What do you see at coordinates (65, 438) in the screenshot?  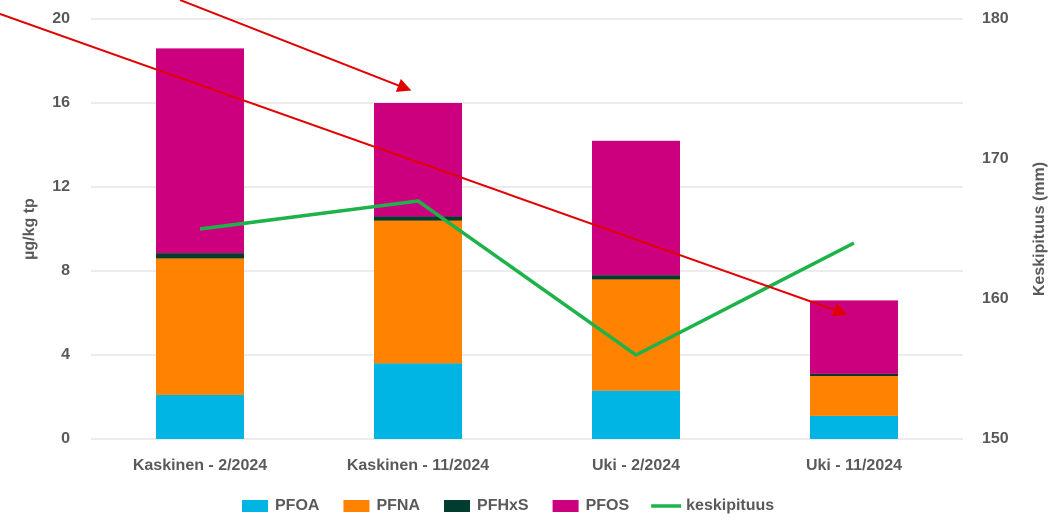 I see `y-tick-label: 0` at bounding box center [65, 438].